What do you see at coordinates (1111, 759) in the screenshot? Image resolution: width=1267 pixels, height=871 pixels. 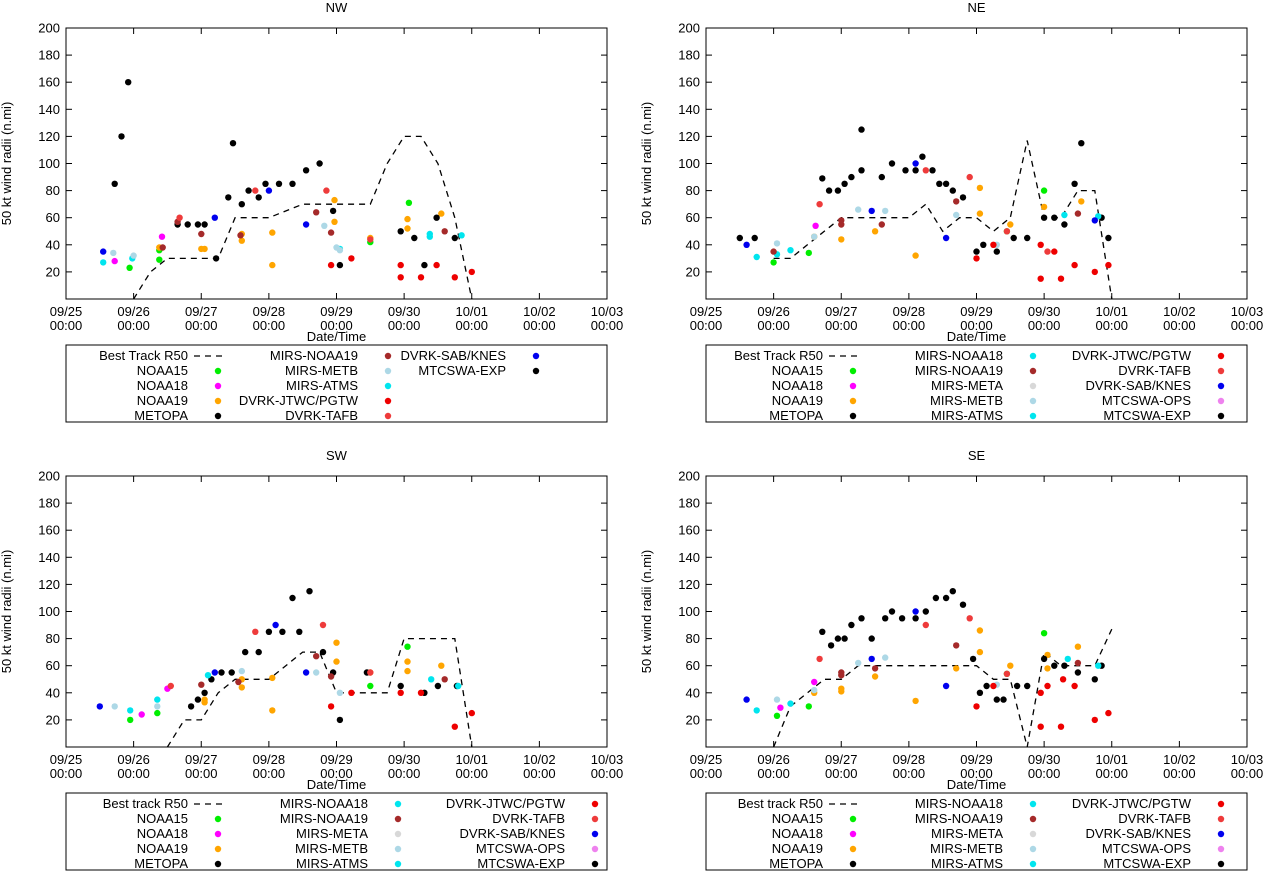 I see `x-tick-label-date: 10/01` at bounding box center [1111, 759].